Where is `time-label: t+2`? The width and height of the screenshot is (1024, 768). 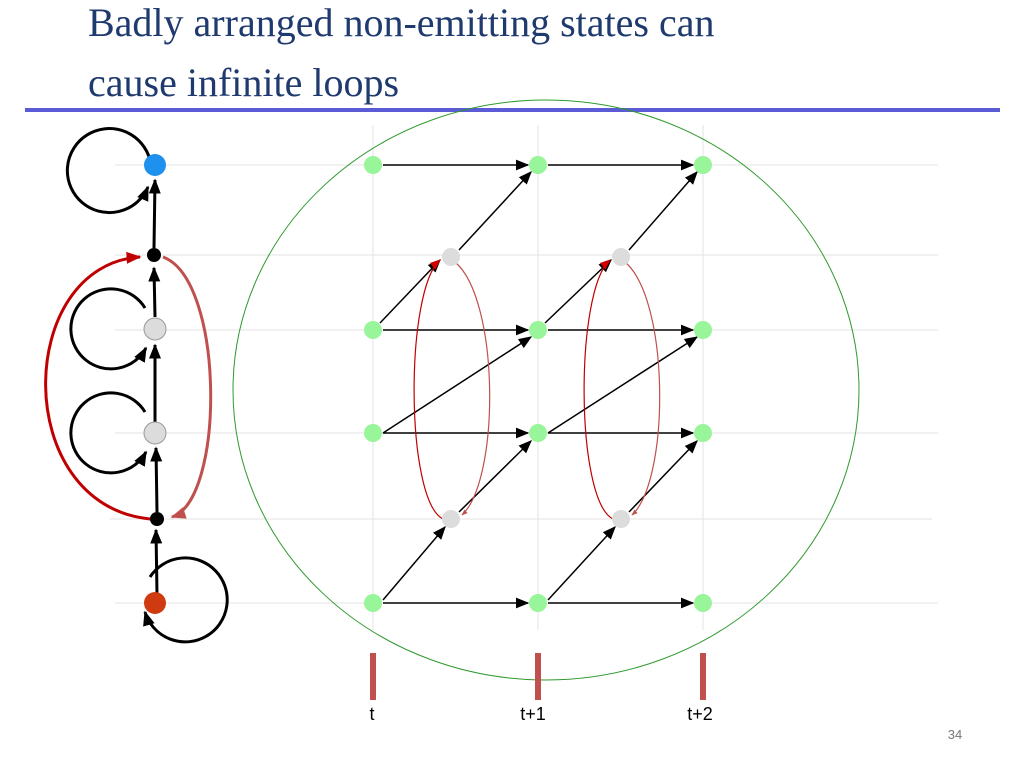 time-label: t+2 is located at coordinates (700, 714).